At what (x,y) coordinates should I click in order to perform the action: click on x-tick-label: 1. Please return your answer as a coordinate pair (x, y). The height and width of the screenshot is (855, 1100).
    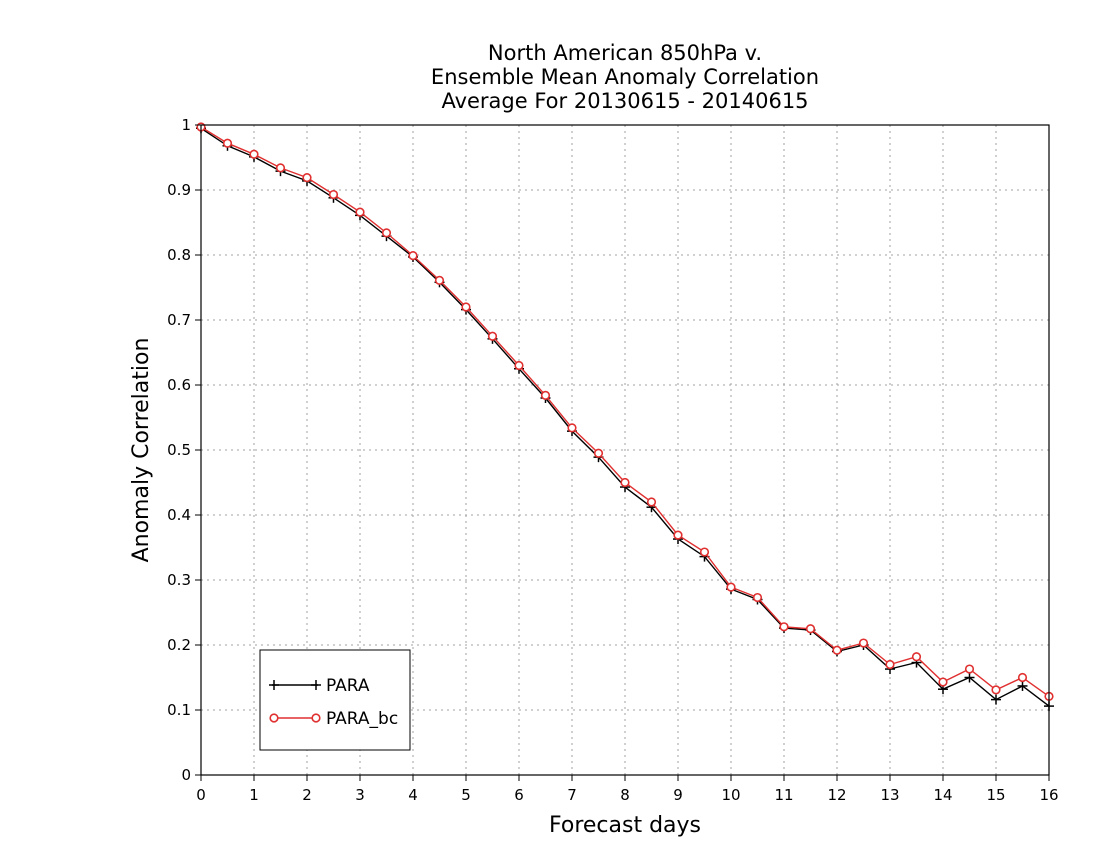
    Looking at the image, I should click on (254, 795).